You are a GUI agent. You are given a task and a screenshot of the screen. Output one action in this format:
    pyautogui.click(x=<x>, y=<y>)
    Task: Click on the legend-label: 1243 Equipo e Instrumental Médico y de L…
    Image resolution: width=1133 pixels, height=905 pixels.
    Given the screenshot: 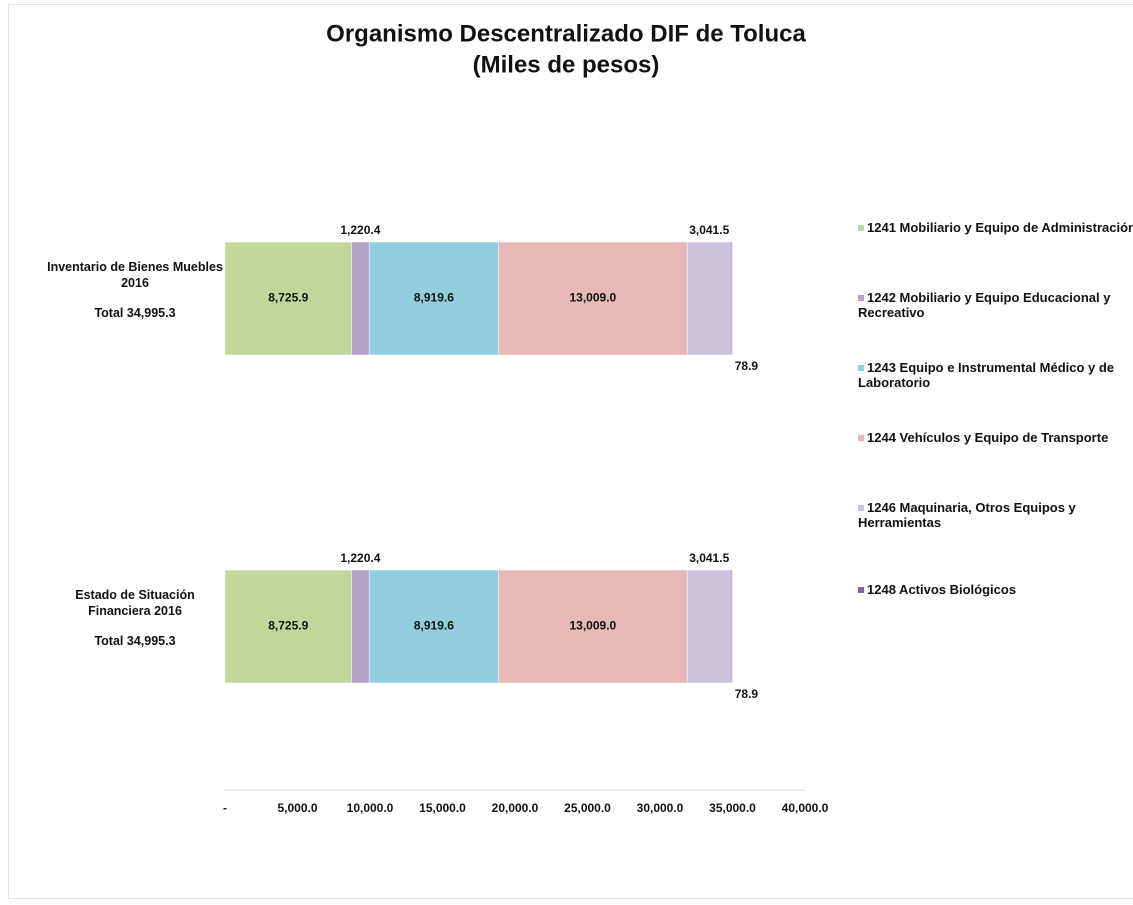 What is the action you would take?
    pyautogui.click(x=986, y=375)
    